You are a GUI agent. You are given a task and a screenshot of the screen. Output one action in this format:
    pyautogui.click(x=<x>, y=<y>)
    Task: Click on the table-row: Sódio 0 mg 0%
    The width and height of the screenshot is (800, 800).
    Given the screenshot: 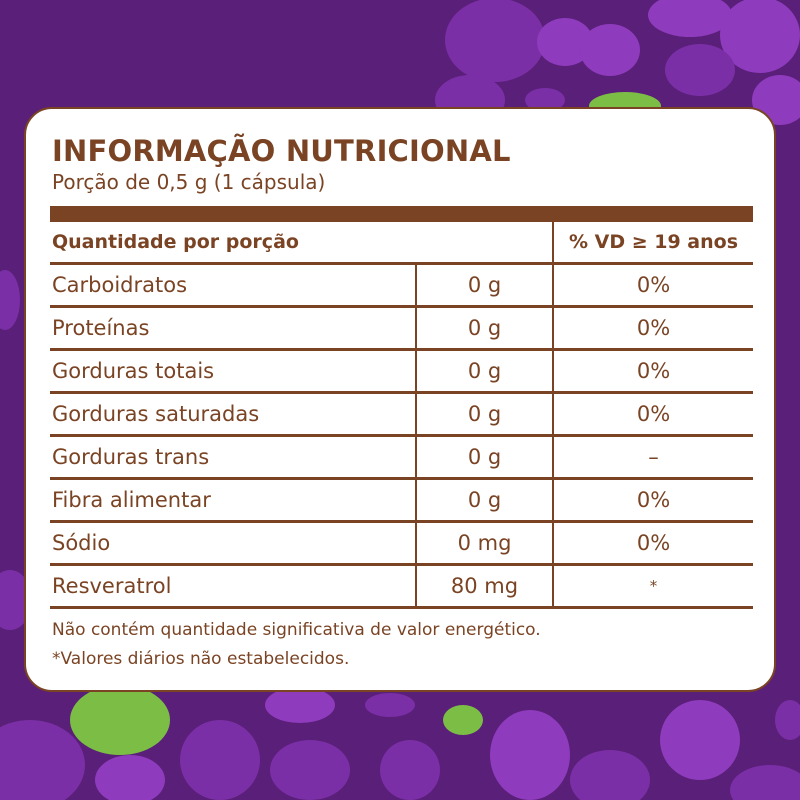 What is the action you would take?
    pyautogui.click(x=401, y=544)
    